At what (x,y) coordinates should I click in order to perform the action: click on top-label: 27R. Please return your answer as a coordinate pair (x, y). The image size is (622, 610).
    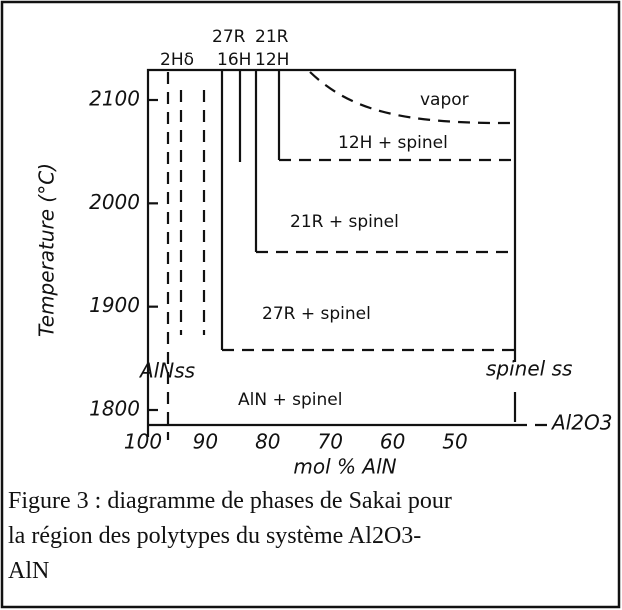
    Looking at the image, I should click on (229, 37).